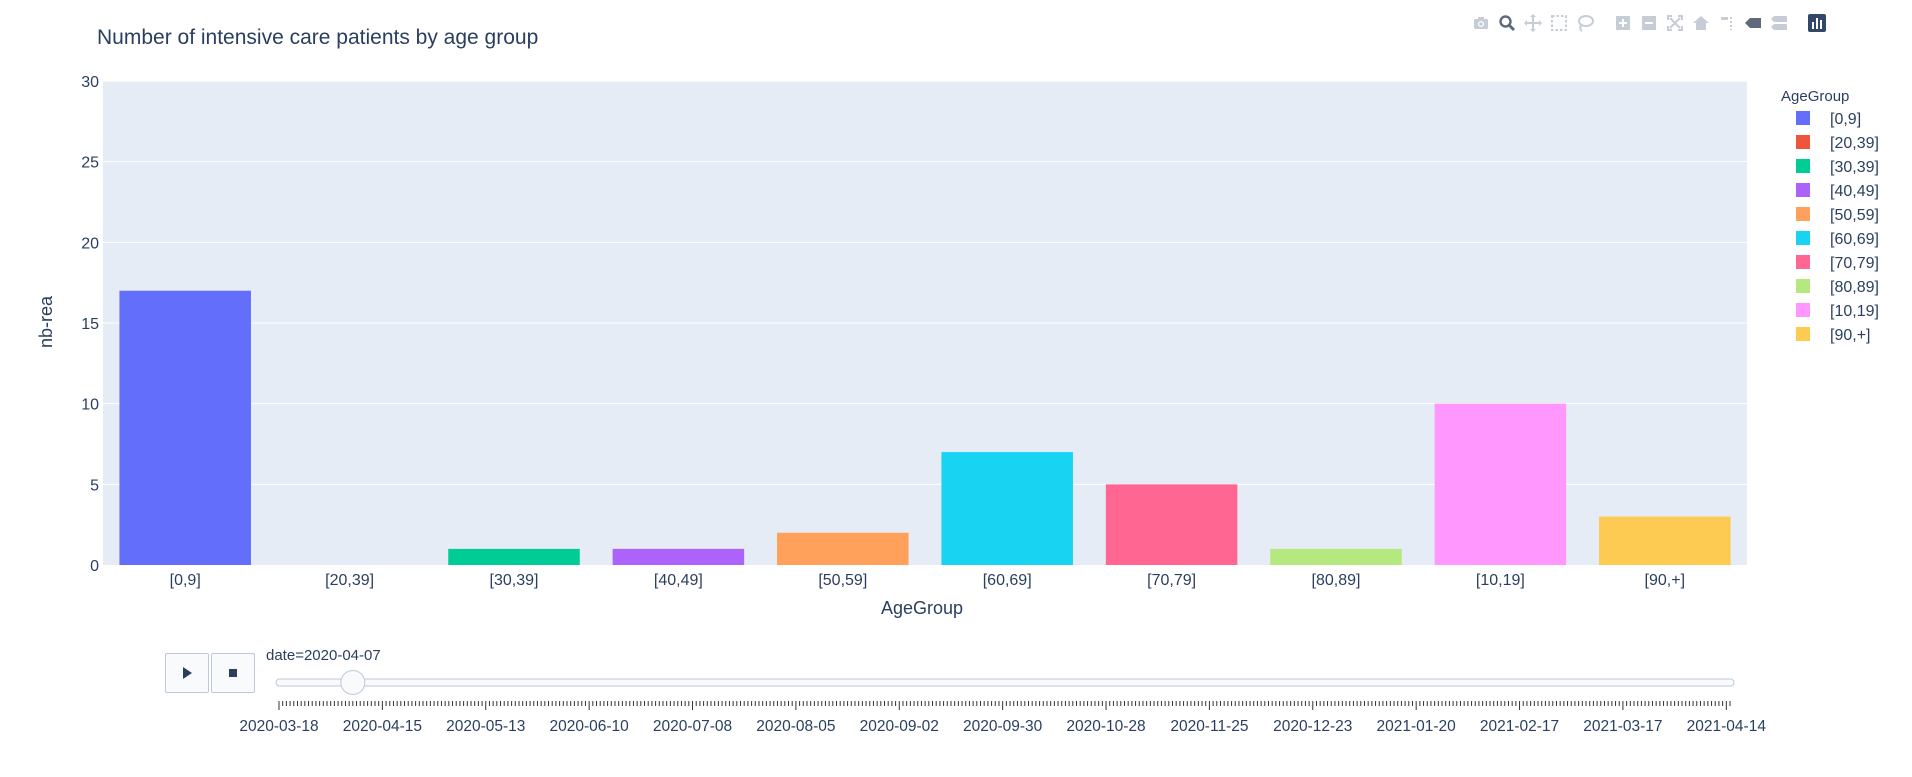 This screenshot has width=1912, height=777. Describe the element at coordinates (1559, 23) in the screenshot. I see `box-select-icon` at that location.